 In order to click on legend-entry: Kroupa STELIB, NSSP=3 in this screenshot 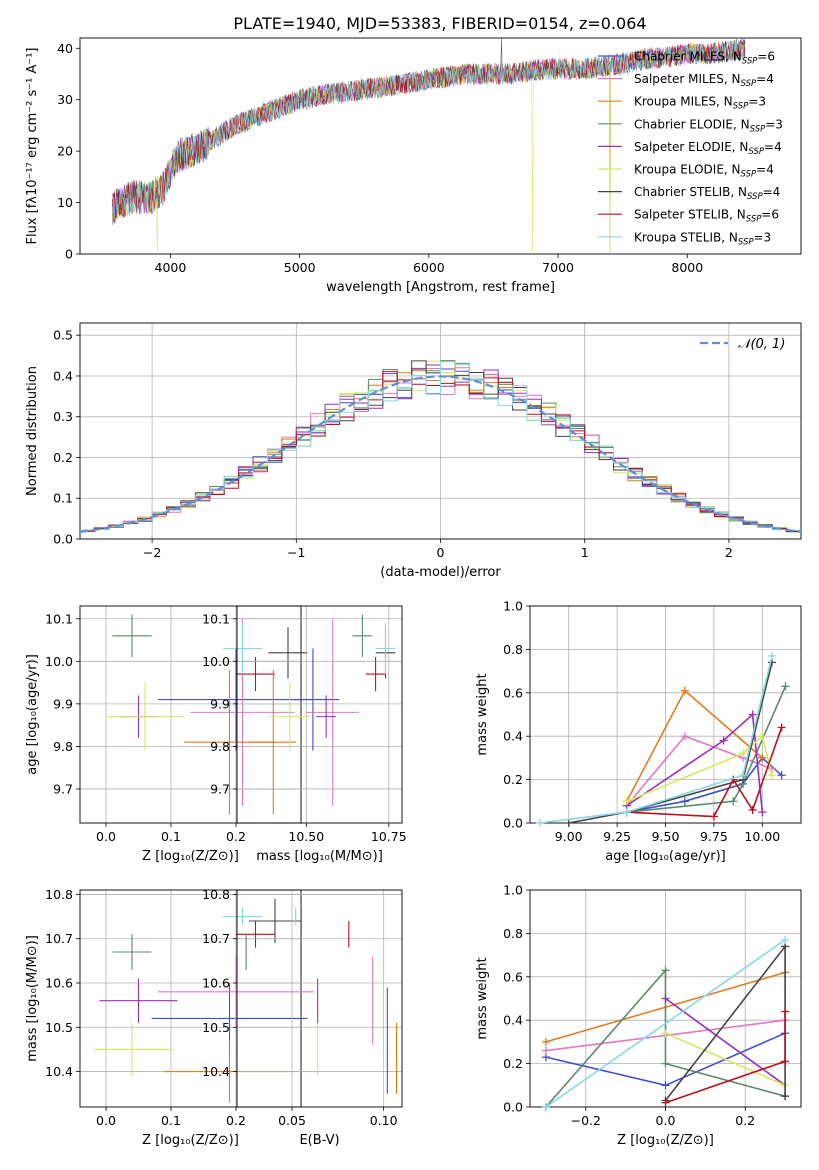, I will do `click(702, 238)`.